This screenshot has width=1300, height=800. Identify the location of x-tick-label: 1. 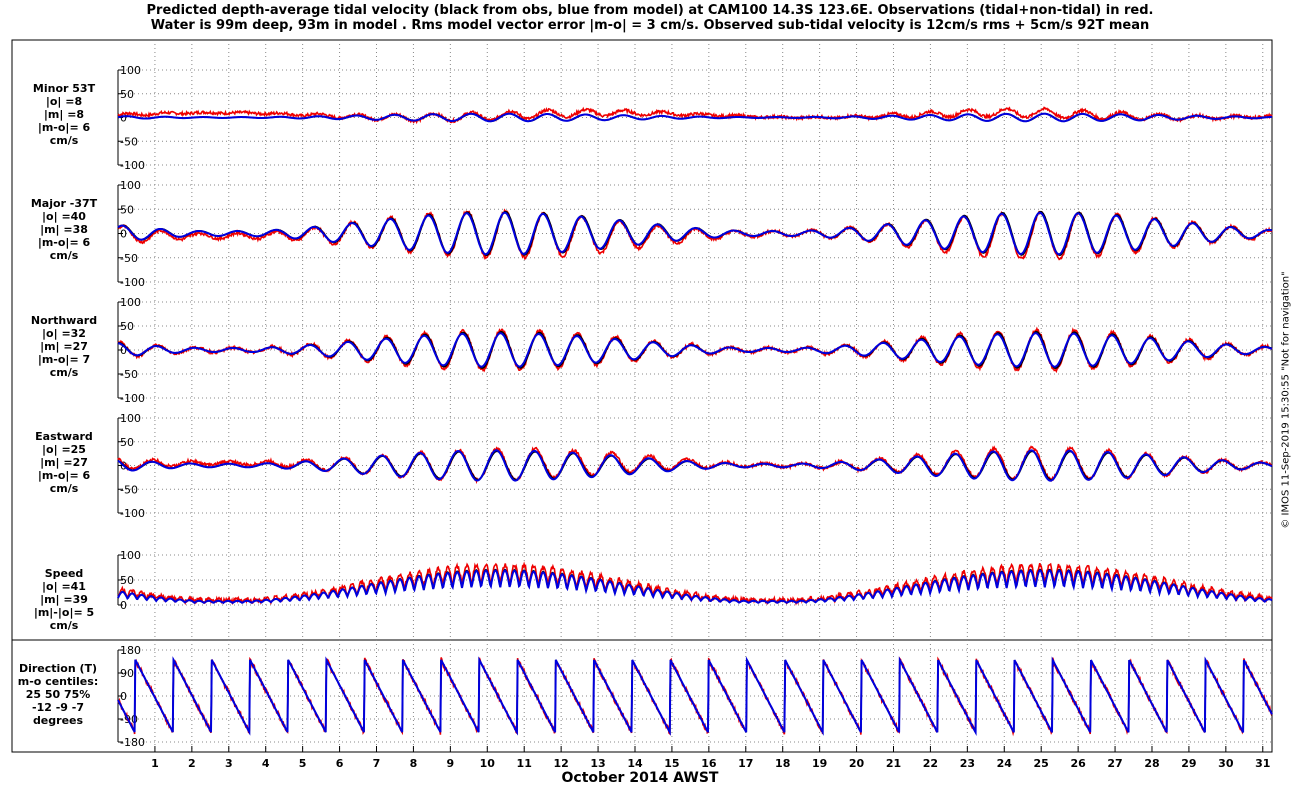
(155, 763).